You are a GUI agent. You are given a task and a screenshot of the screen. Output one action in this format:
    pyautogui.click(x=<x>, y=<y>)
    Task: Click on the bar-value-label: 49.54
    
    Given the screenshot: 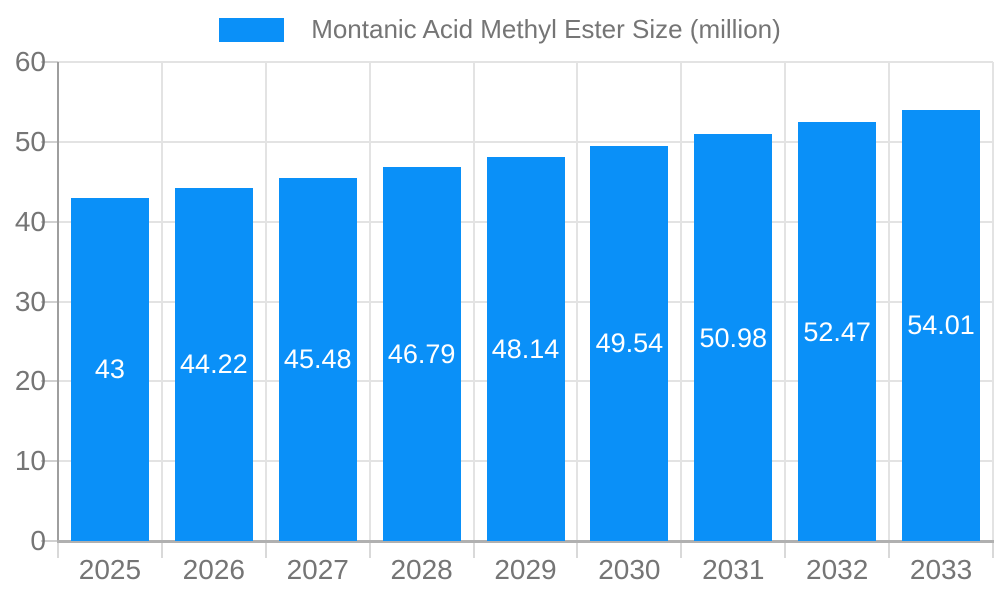 What is the action you would take?
    pyautogui.click(x=629, y=343)
    